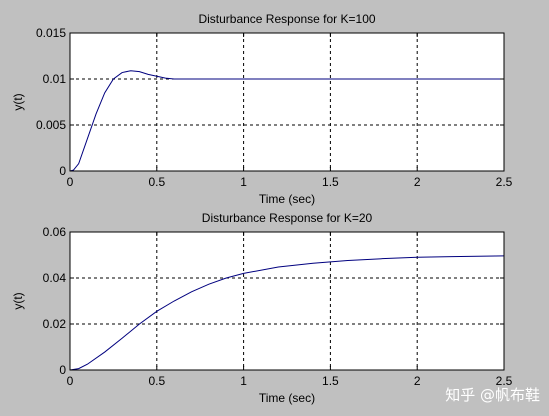 This screenshot has height=416, width=549. Describe the element at coordinates (55, 79) in the screenshot. I see `y-tick-label: 0.01` at that location.